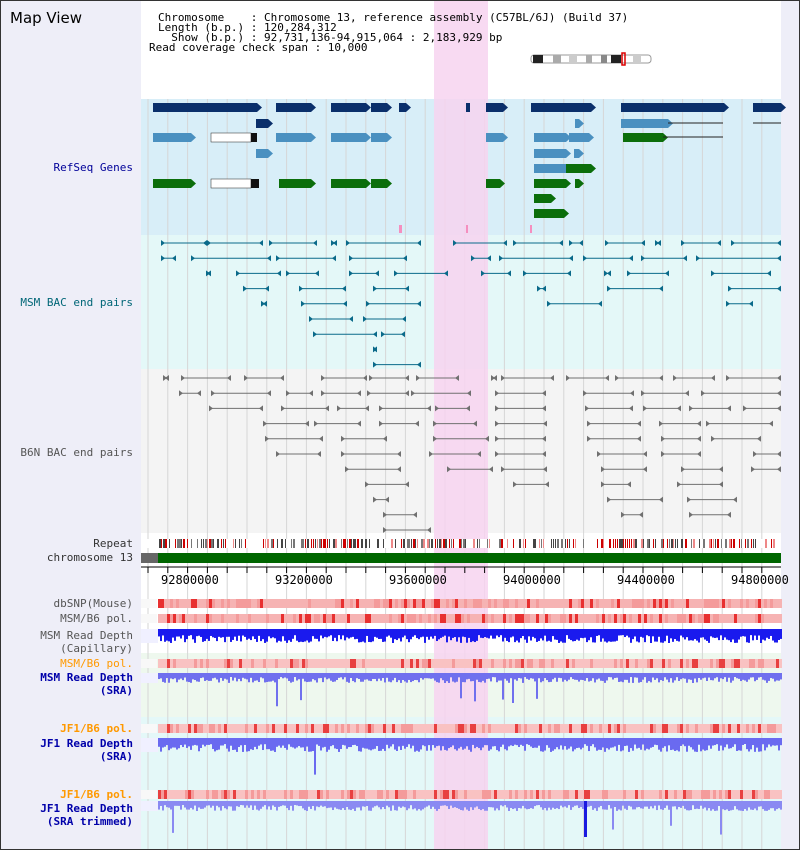  Describe the element at coordinates (461, 425) in the screenshot. I see `selected-region-highlight` at that location.